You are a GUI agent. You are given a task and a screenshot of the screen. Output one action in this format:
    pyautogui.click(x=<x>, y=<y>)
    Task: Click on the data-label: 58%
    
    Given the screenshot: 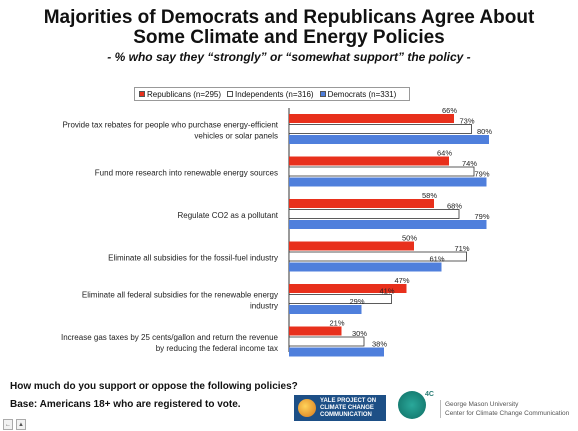 What is the action you would take?
    pyautogui.click(x=429, y=195)
    